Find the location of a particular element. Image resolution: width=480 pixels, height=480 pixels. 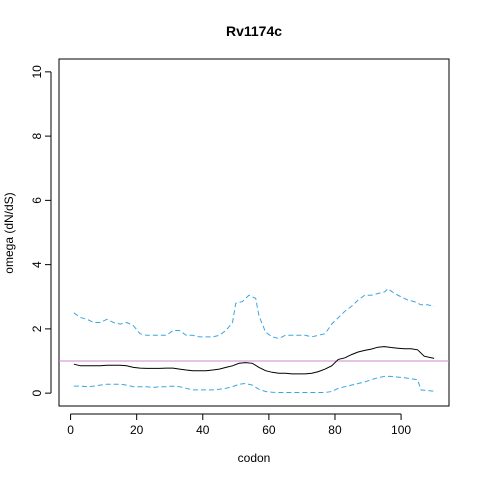

x-axis-label: codon is located at coordinates (254, 458).